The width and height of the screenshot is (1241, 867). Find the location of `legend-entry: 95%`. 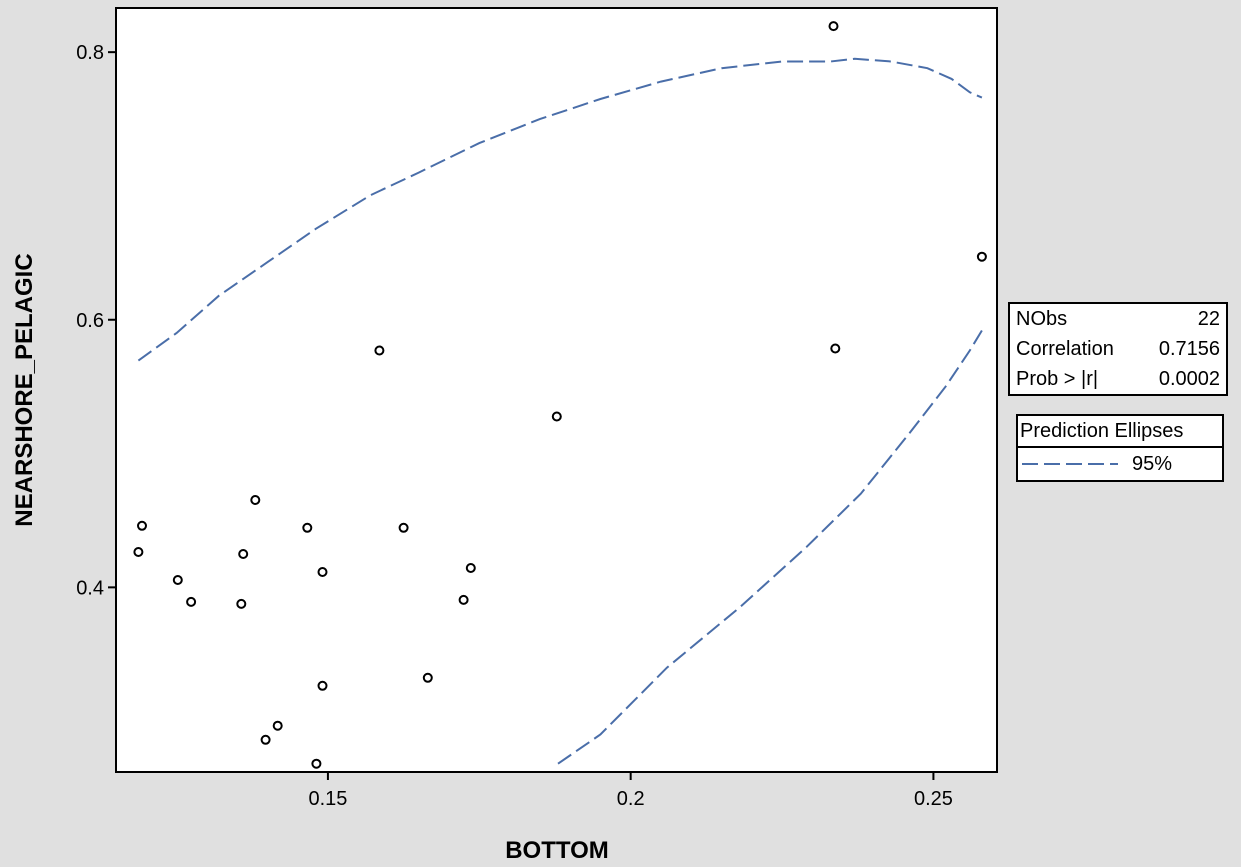

legend-entry: 95% is located at coordinates (1120, 464).